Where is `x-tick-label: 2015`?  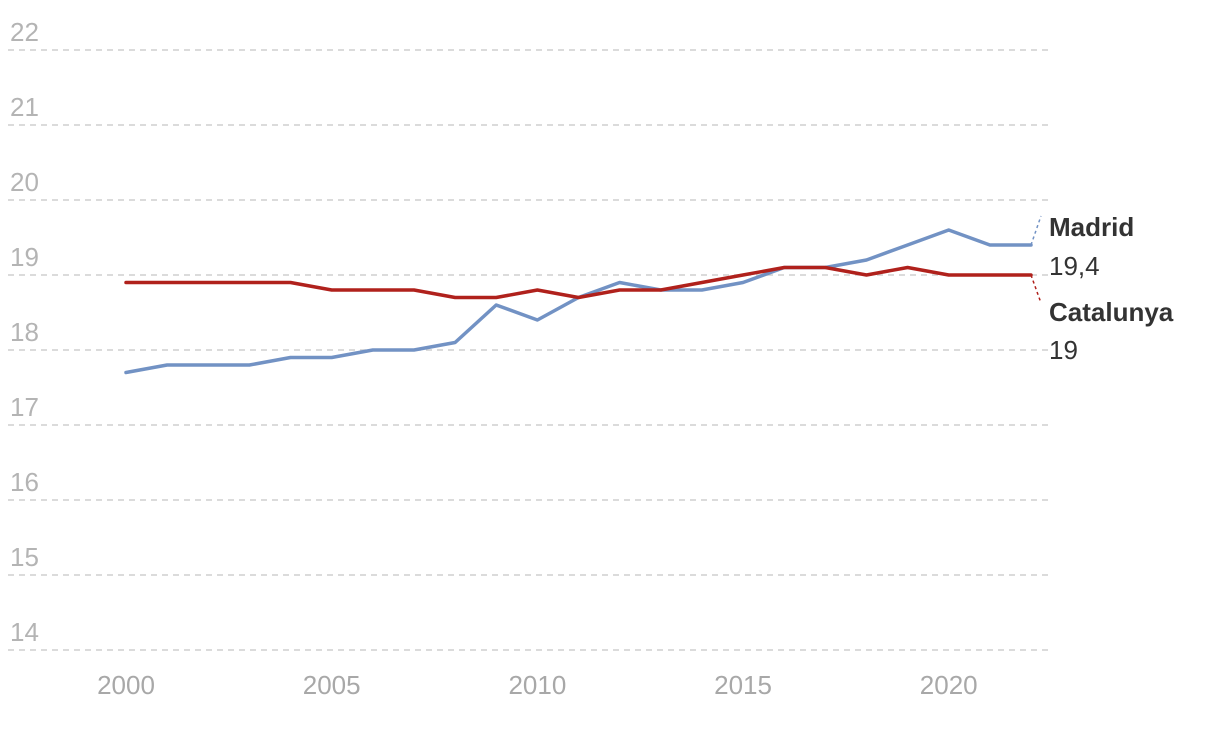 x-tick-label: 2015 is located at coordinates (743, 685).